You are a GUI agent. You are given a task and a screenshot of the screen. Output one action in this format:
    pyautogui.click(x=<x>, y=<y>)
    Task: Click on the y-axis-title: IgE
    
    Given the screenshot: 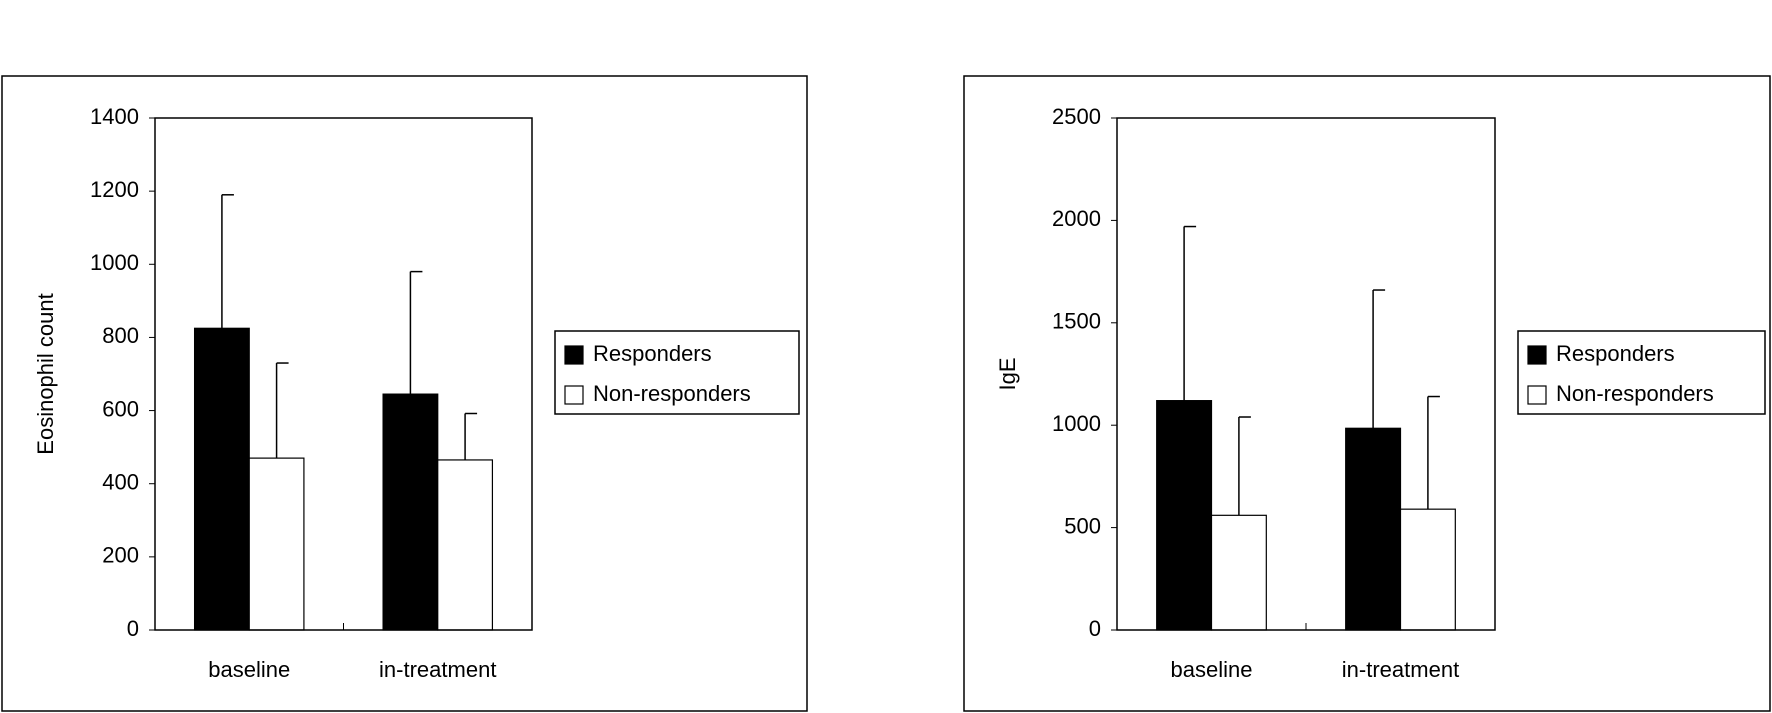 What is the action you would take?
    pyautogui.click(x=1007, y=373)
    